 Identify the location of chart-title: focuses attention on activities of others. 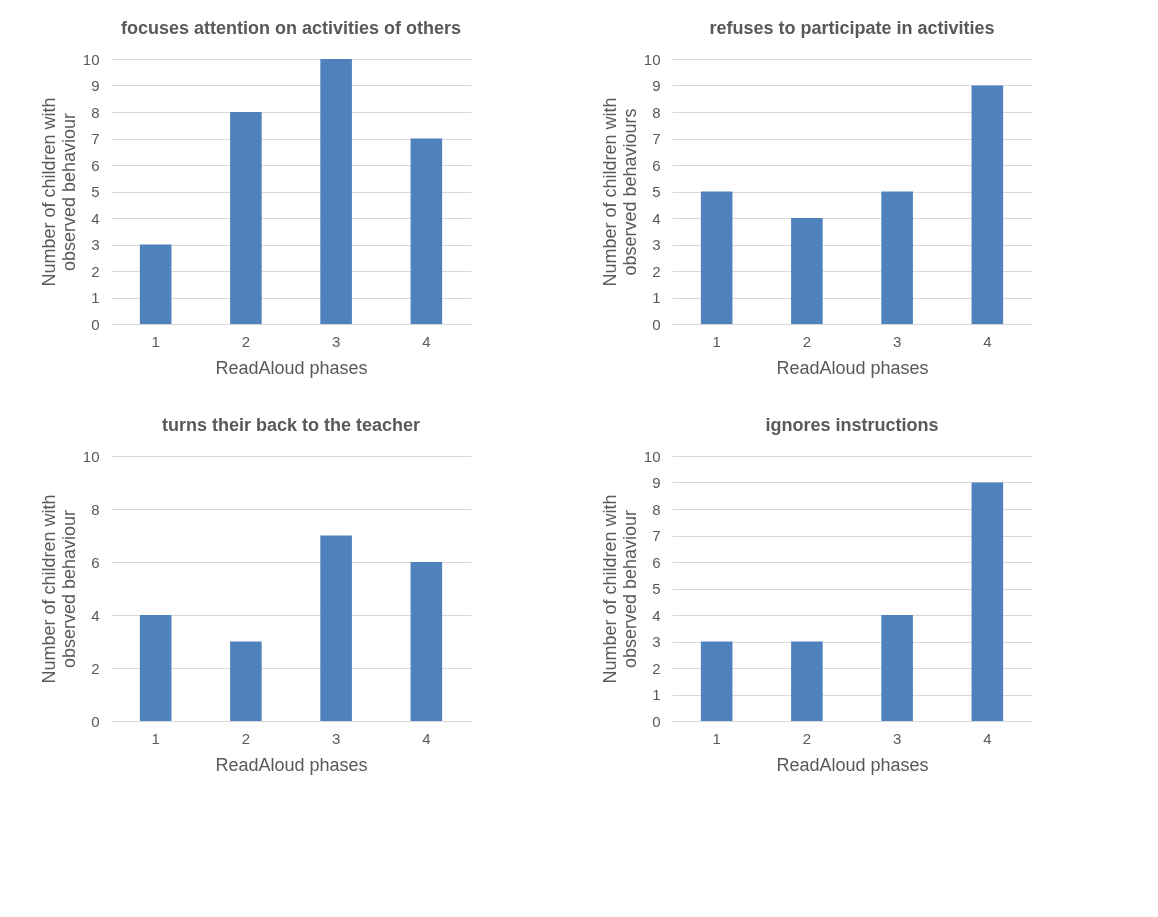
(291, 28).